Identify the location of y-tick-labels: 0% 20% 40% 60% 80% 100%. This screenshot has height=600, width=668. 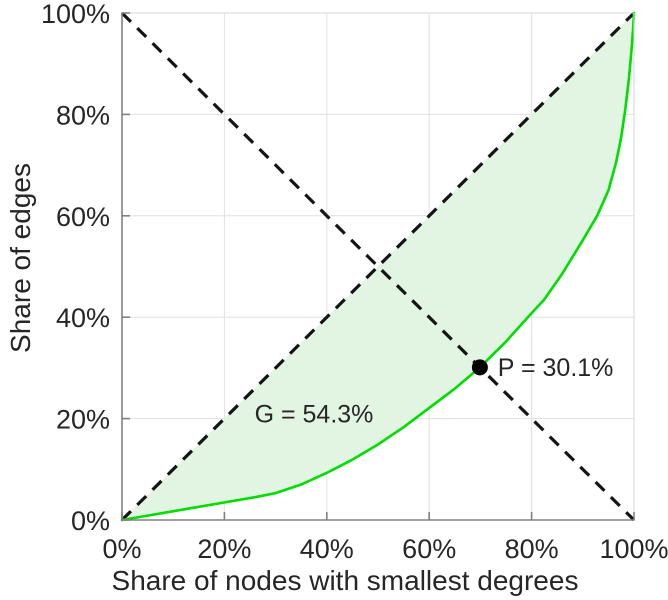
(75, 268).